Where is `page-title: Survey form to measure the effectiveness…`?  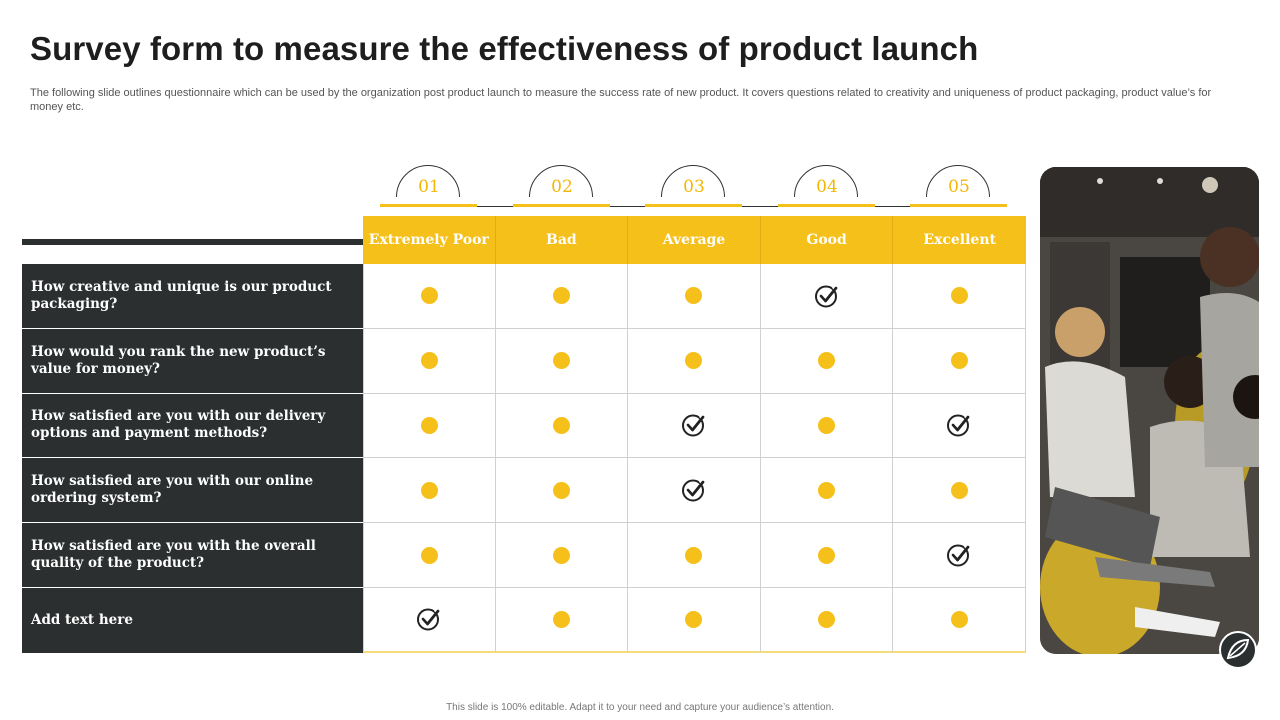
page-title: Survey form to measure the effectiveness… is located at coordinates (504, 48).